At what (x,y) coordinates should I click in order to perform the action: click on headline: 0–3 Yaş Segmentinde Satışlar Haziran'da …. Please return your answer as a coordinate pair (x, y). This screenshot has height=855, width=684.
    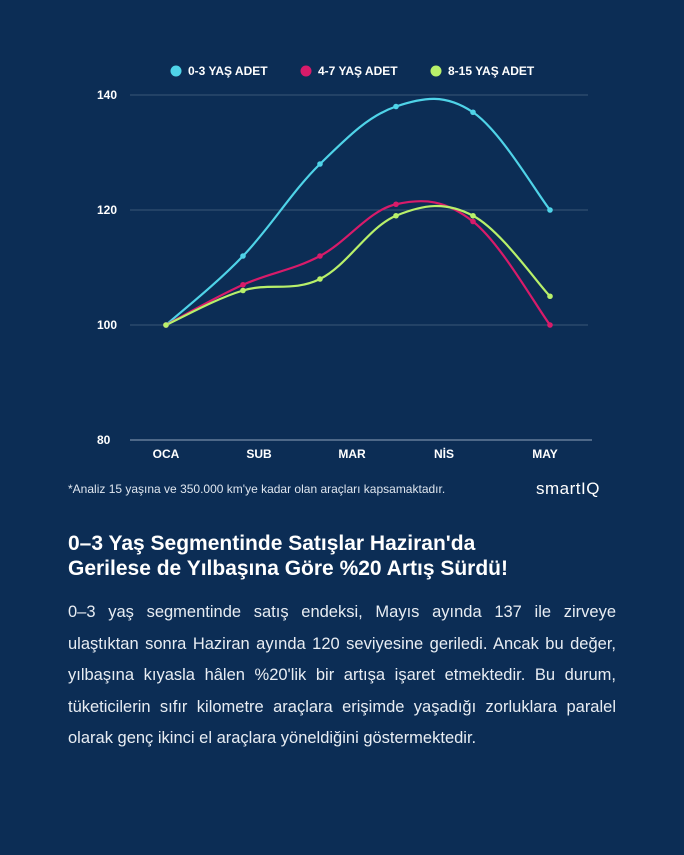
    Looking at the image, I should click on (348, 556).